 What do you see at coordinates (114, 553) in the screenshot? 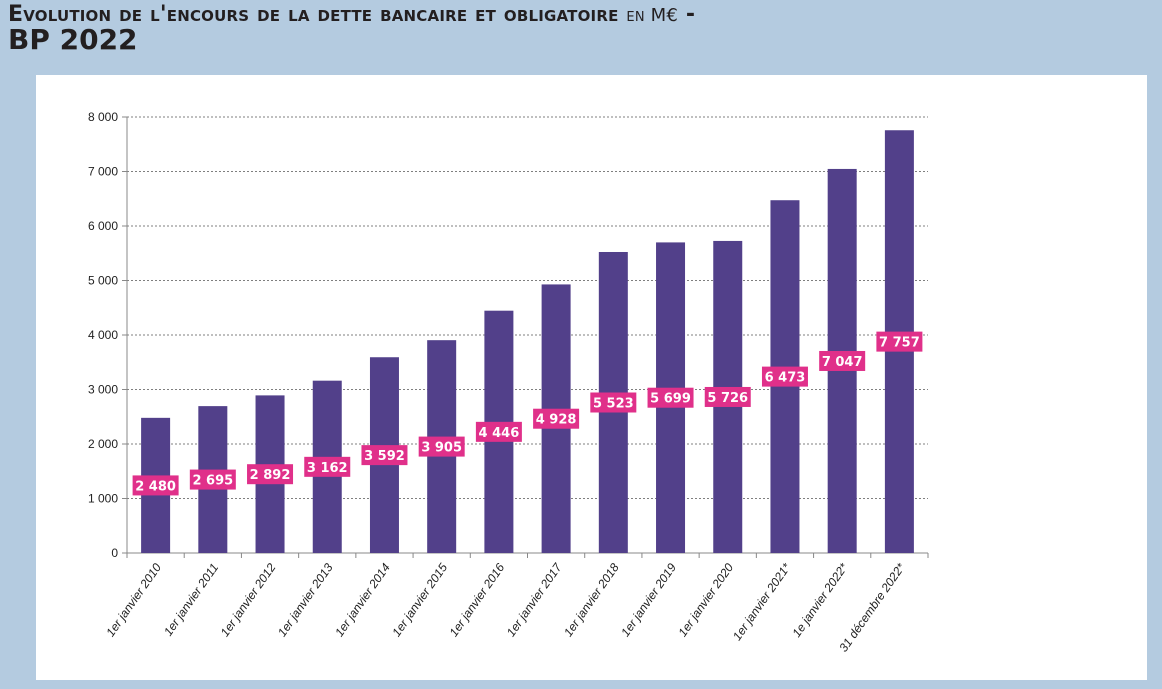
I see `y-tick-label: 0` at bounding box center [114, 553].